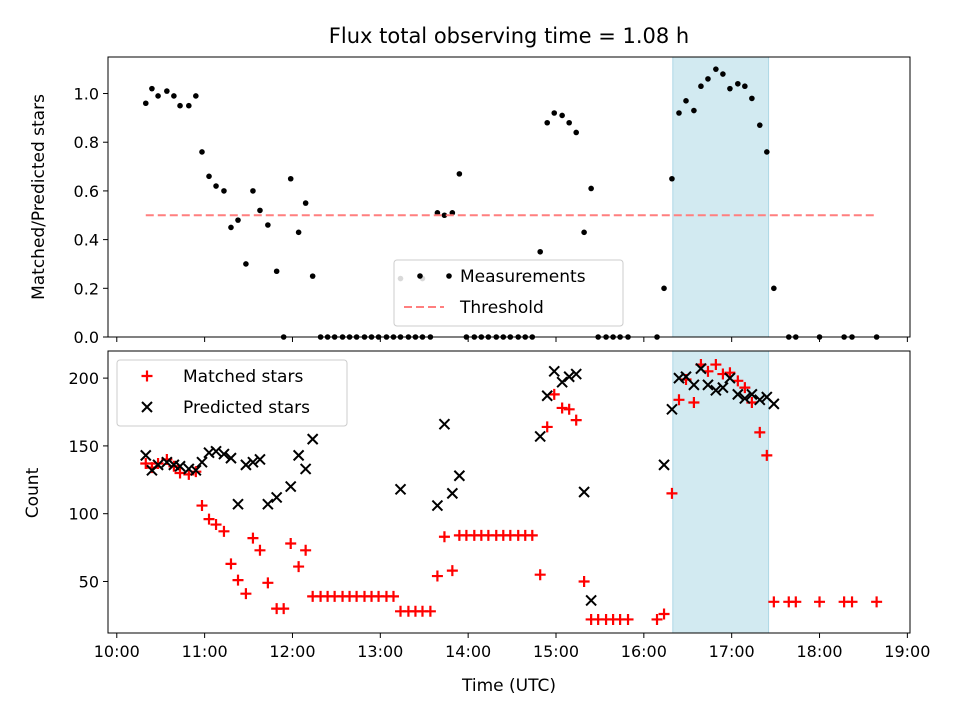 The height and width of the screenshot is (720, 960). Describe the element at coordinates (33, 492) in the screenshot. I see `bottom-y-axis-label: Count` at that location.